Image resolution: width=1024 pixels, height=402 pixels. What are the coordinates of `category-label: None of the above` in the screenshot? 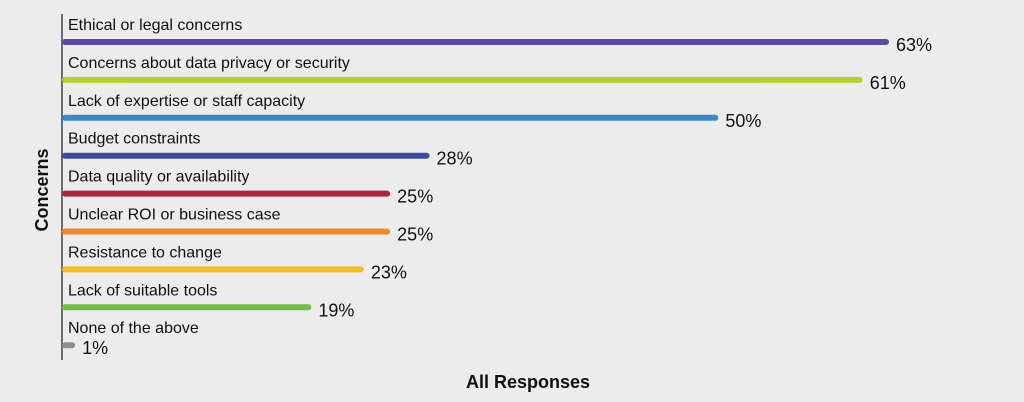 It's located at (133, 328).